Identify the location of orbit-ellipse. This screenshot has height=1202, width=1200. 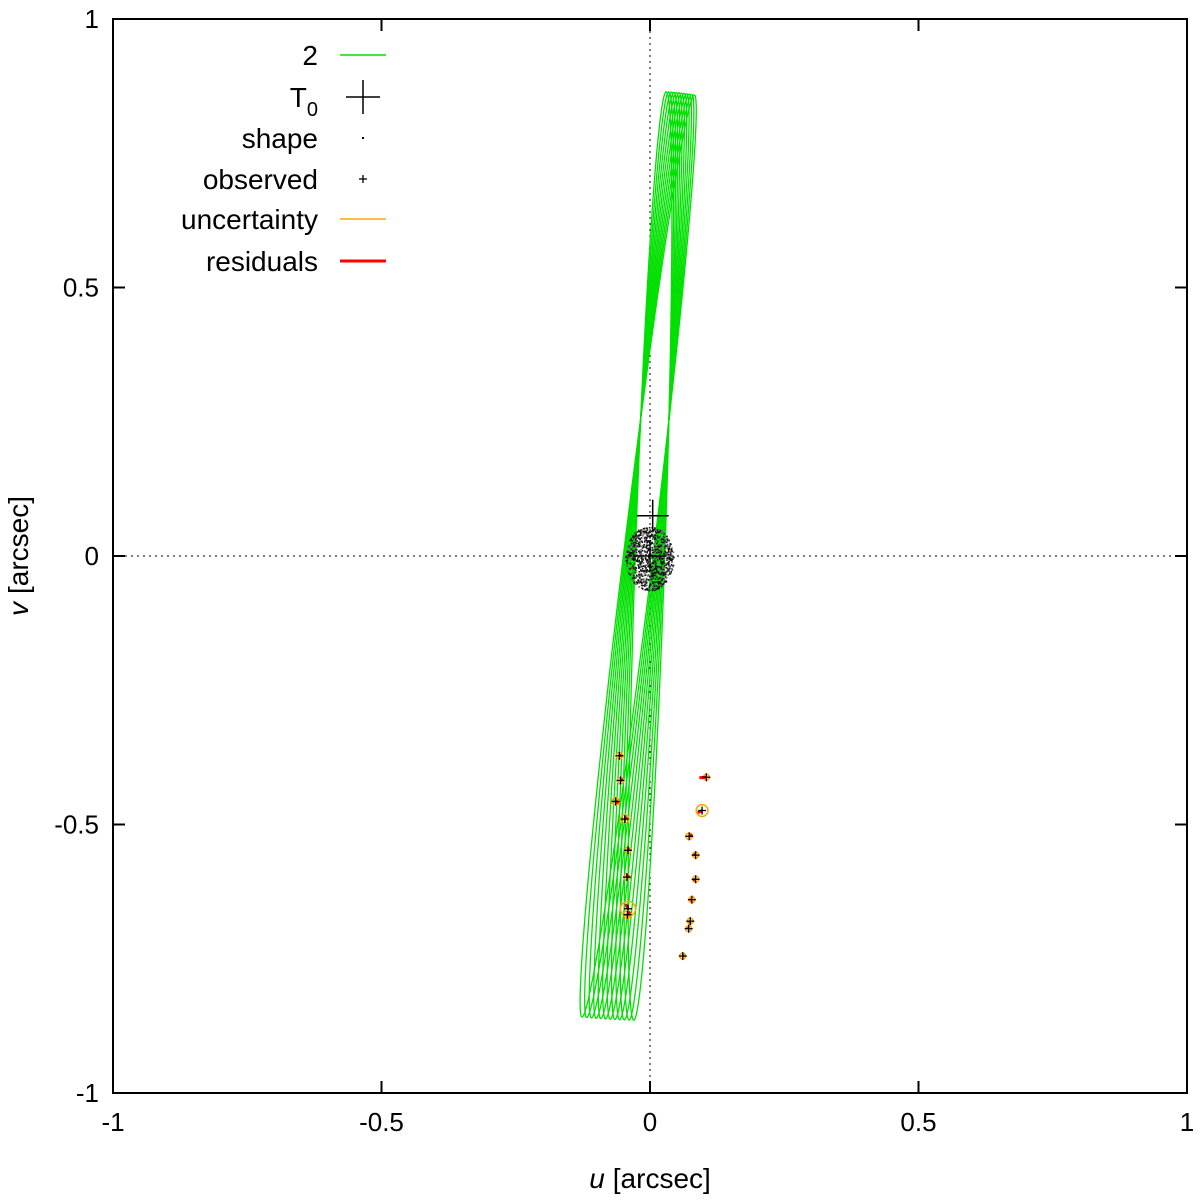
(640, 556).